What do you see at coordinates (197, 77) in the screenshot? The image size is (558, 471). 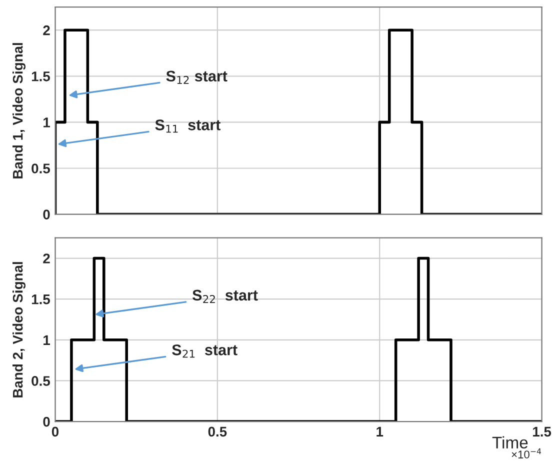 I see `annotation: S$_{12}$ start` at bounding box center [197, 77].